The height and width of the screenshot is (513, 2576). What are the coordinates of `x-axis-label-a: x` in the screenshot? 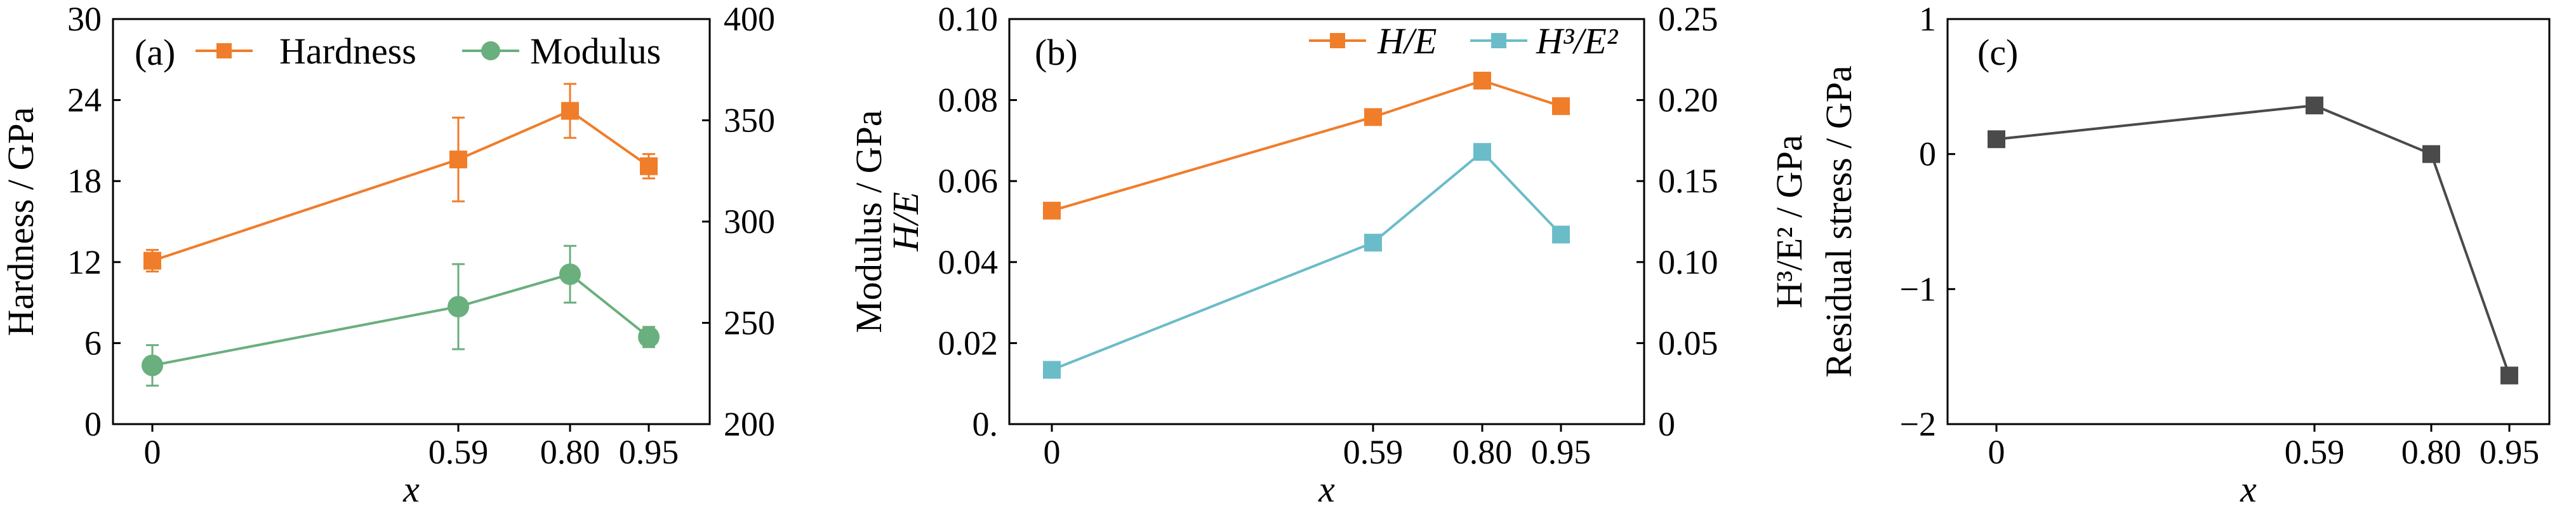 It's located at (411, 489).